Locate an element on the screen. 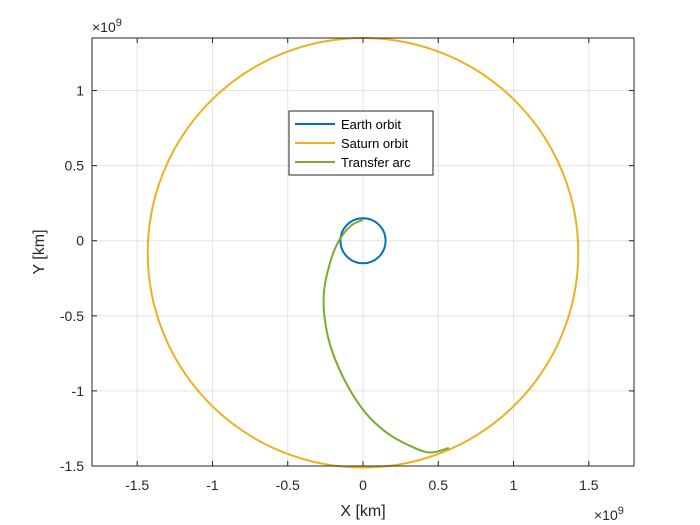 This screenshot has width=700, height=525. x-tick-label: 1 is located at coordinates (514, 485).